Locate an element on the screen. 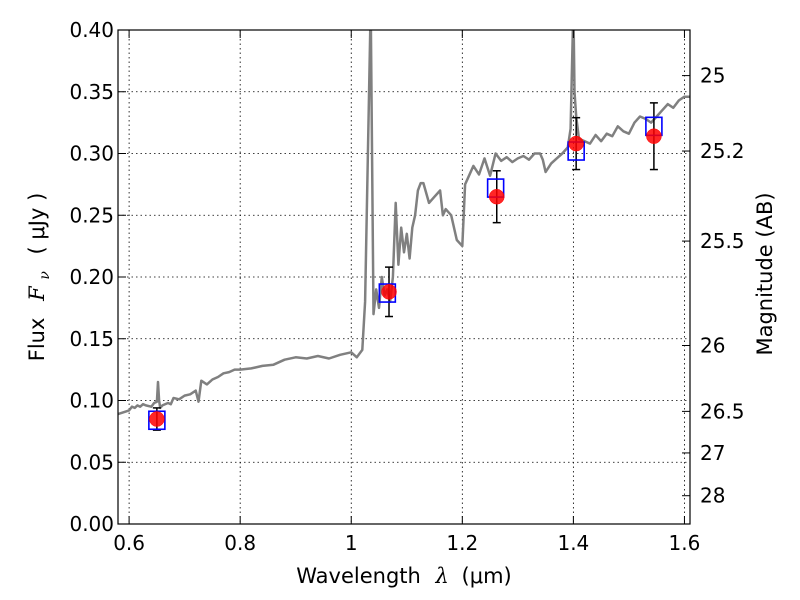 Image resolution: width=800 pixels, height=600 pixels. y-tick-label: 0.25 is located at coordinates (91, 215).